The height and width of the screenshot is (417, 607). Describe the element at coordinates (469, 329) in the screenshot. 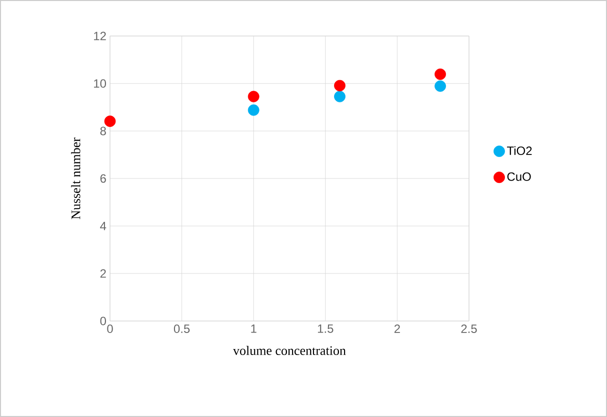

I see `x-tick-label: 2.5` at that location.